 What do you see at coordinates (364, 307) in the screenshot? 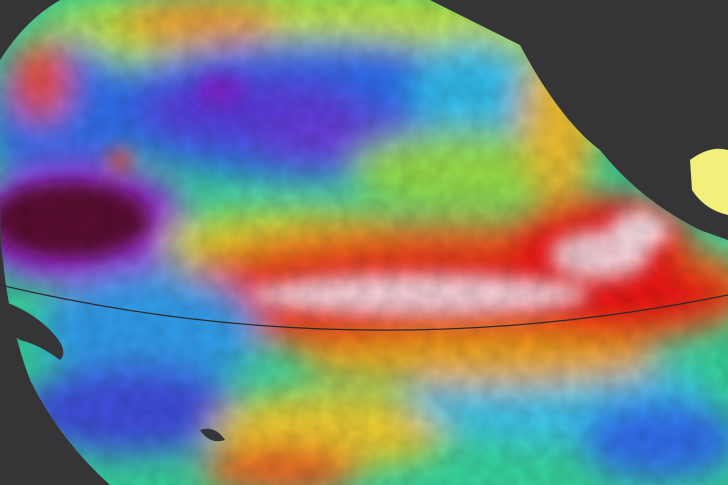
I see `equator-line` at bounding box center [364, 307].